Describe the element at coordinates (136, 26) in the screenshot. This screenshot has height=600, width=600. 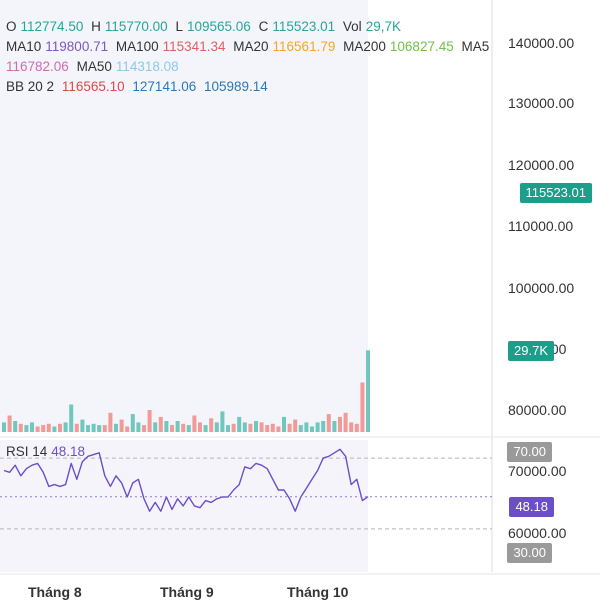
I see `high-value: 115770.00` at that location.